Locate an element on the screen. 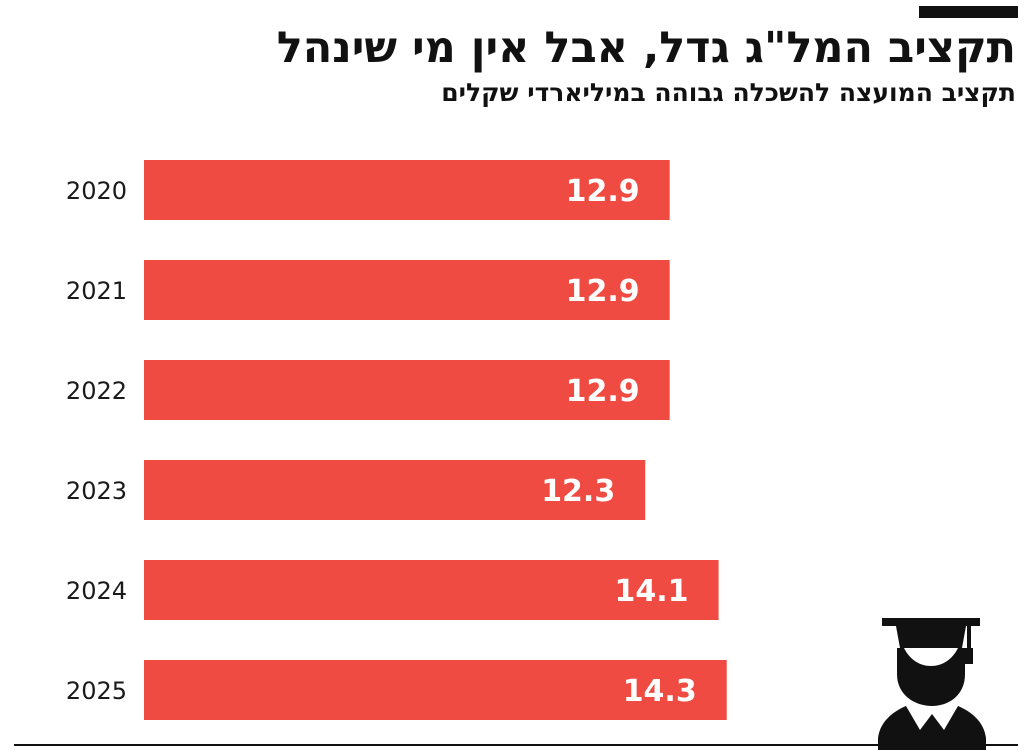  top-rule is located at coordinates (968, 12).